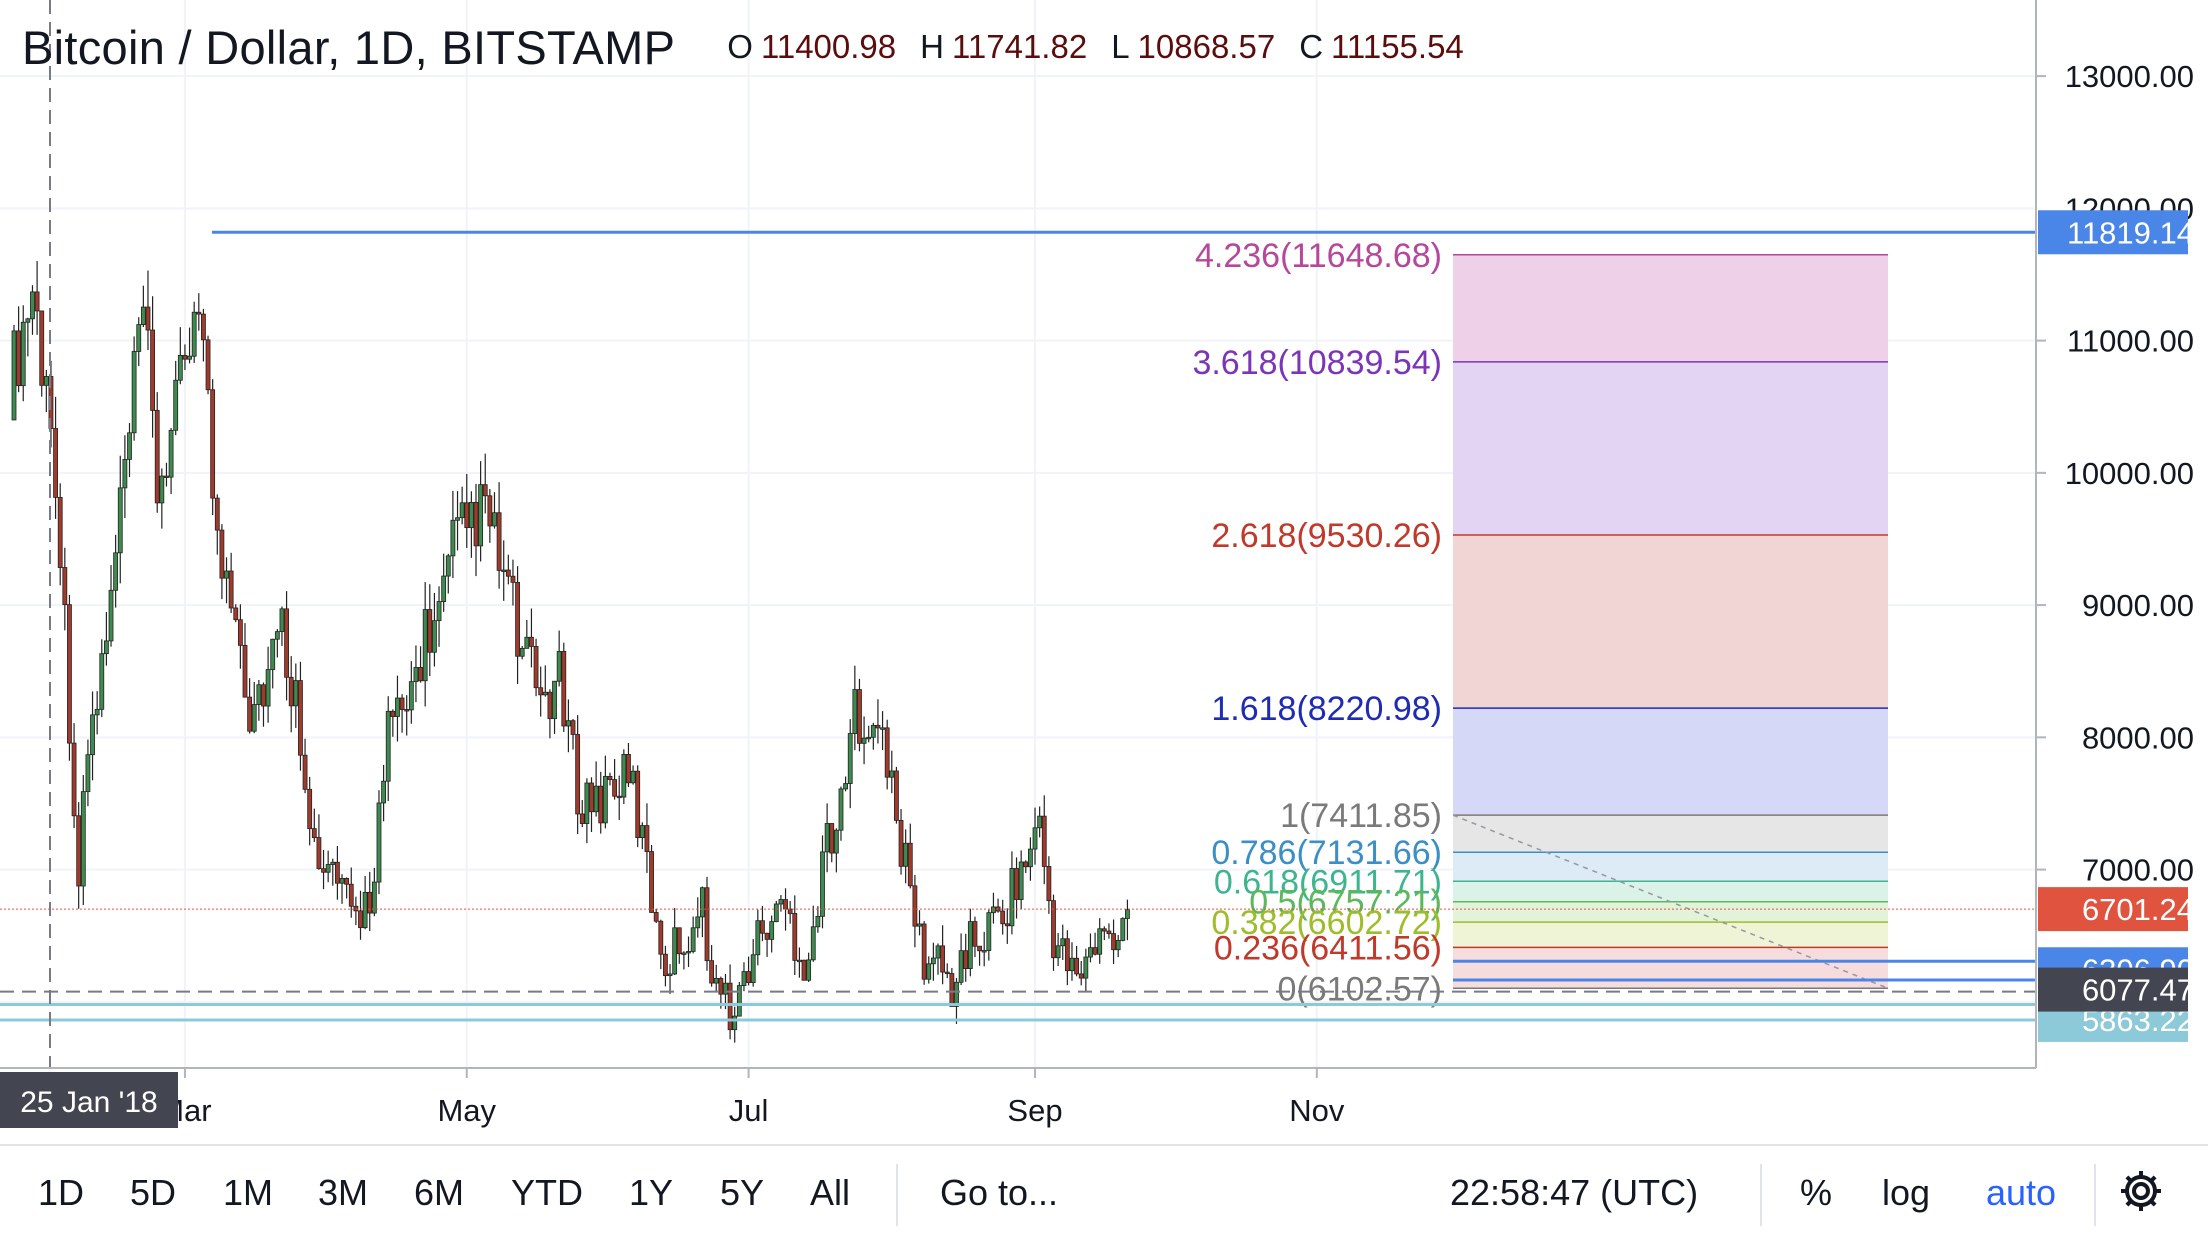 The width and height of the screenshot is (2208, 1247). I want to click on timeframe-1d-button: 1D, so click(61, 1192).